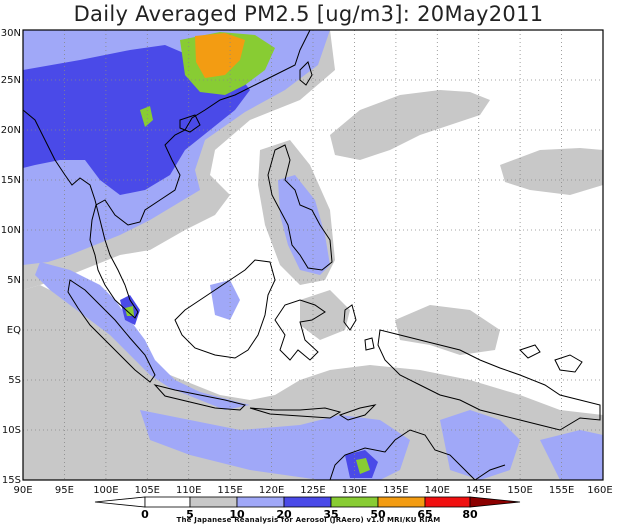 This screenshot has height=529, width=617. What do you see at coordinates (11, 257) in the screenshot?
I see `lat-tick-labels: 15S 10S 5S EQ 5N 10N 15N 20N 25N 30N` at bounding box center [11, 257].